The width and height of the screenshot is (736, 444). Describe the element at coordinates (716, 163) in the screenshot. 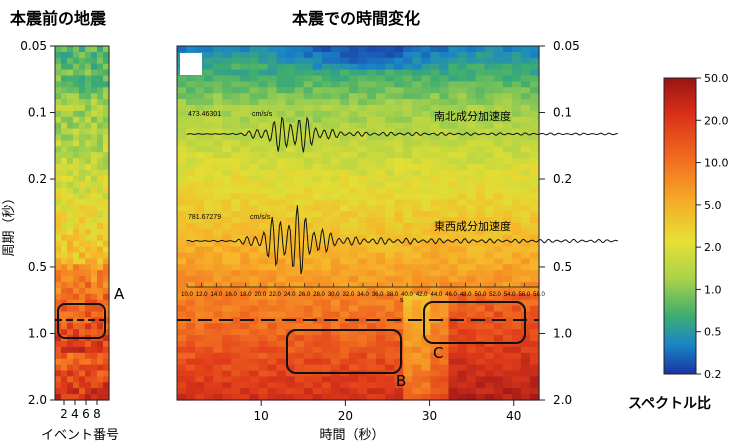

I see `colorbar-tick-label: 10.0` at that location.